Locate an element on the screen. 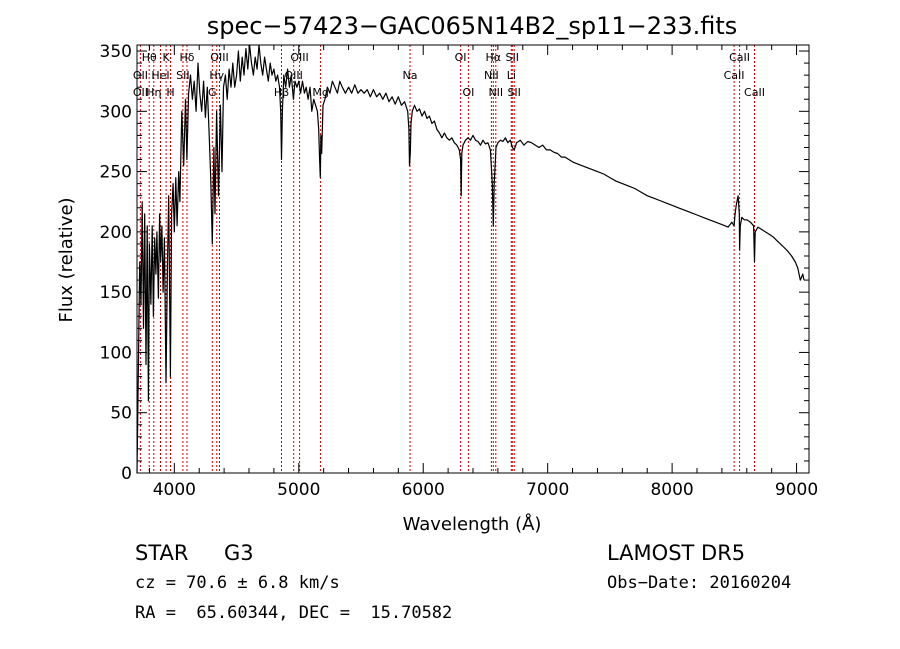 Image resolution: width=900 pixels, height=649 pixels. y-tick-label: 300 is located at coordinates (116, 112).